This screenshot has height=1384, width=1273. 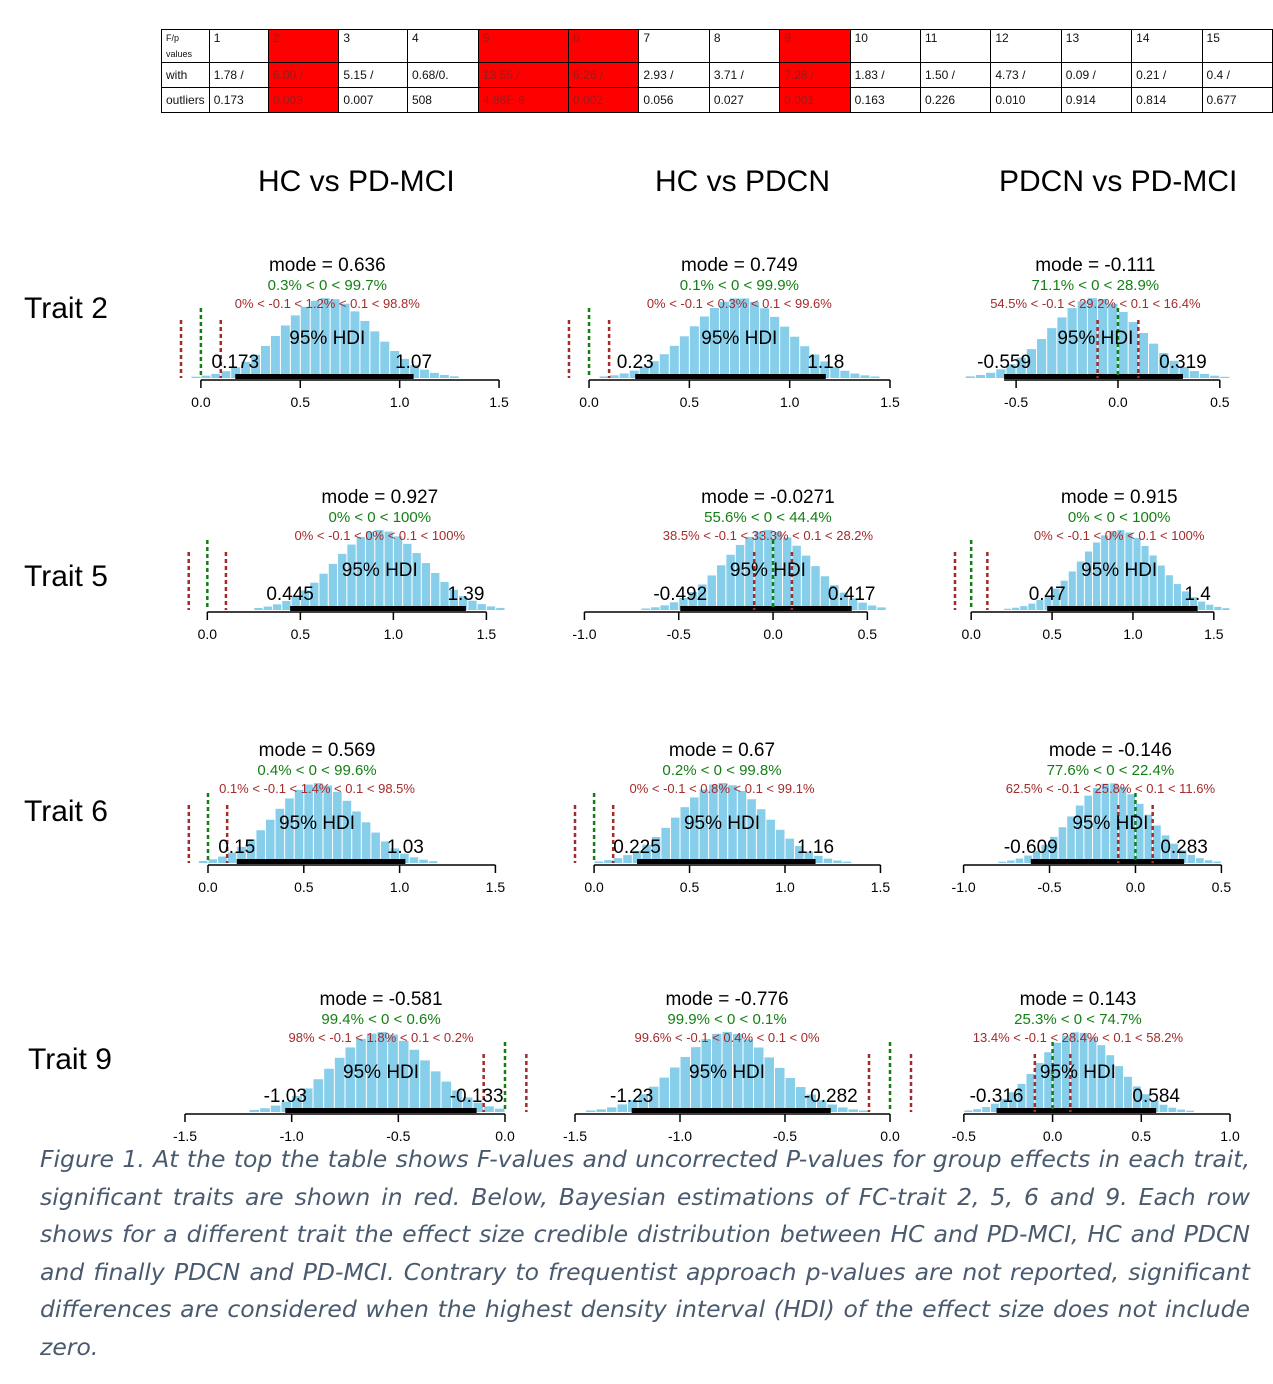 I want to click on x-tick-label: -0.5, so click(x=398, y=1136).